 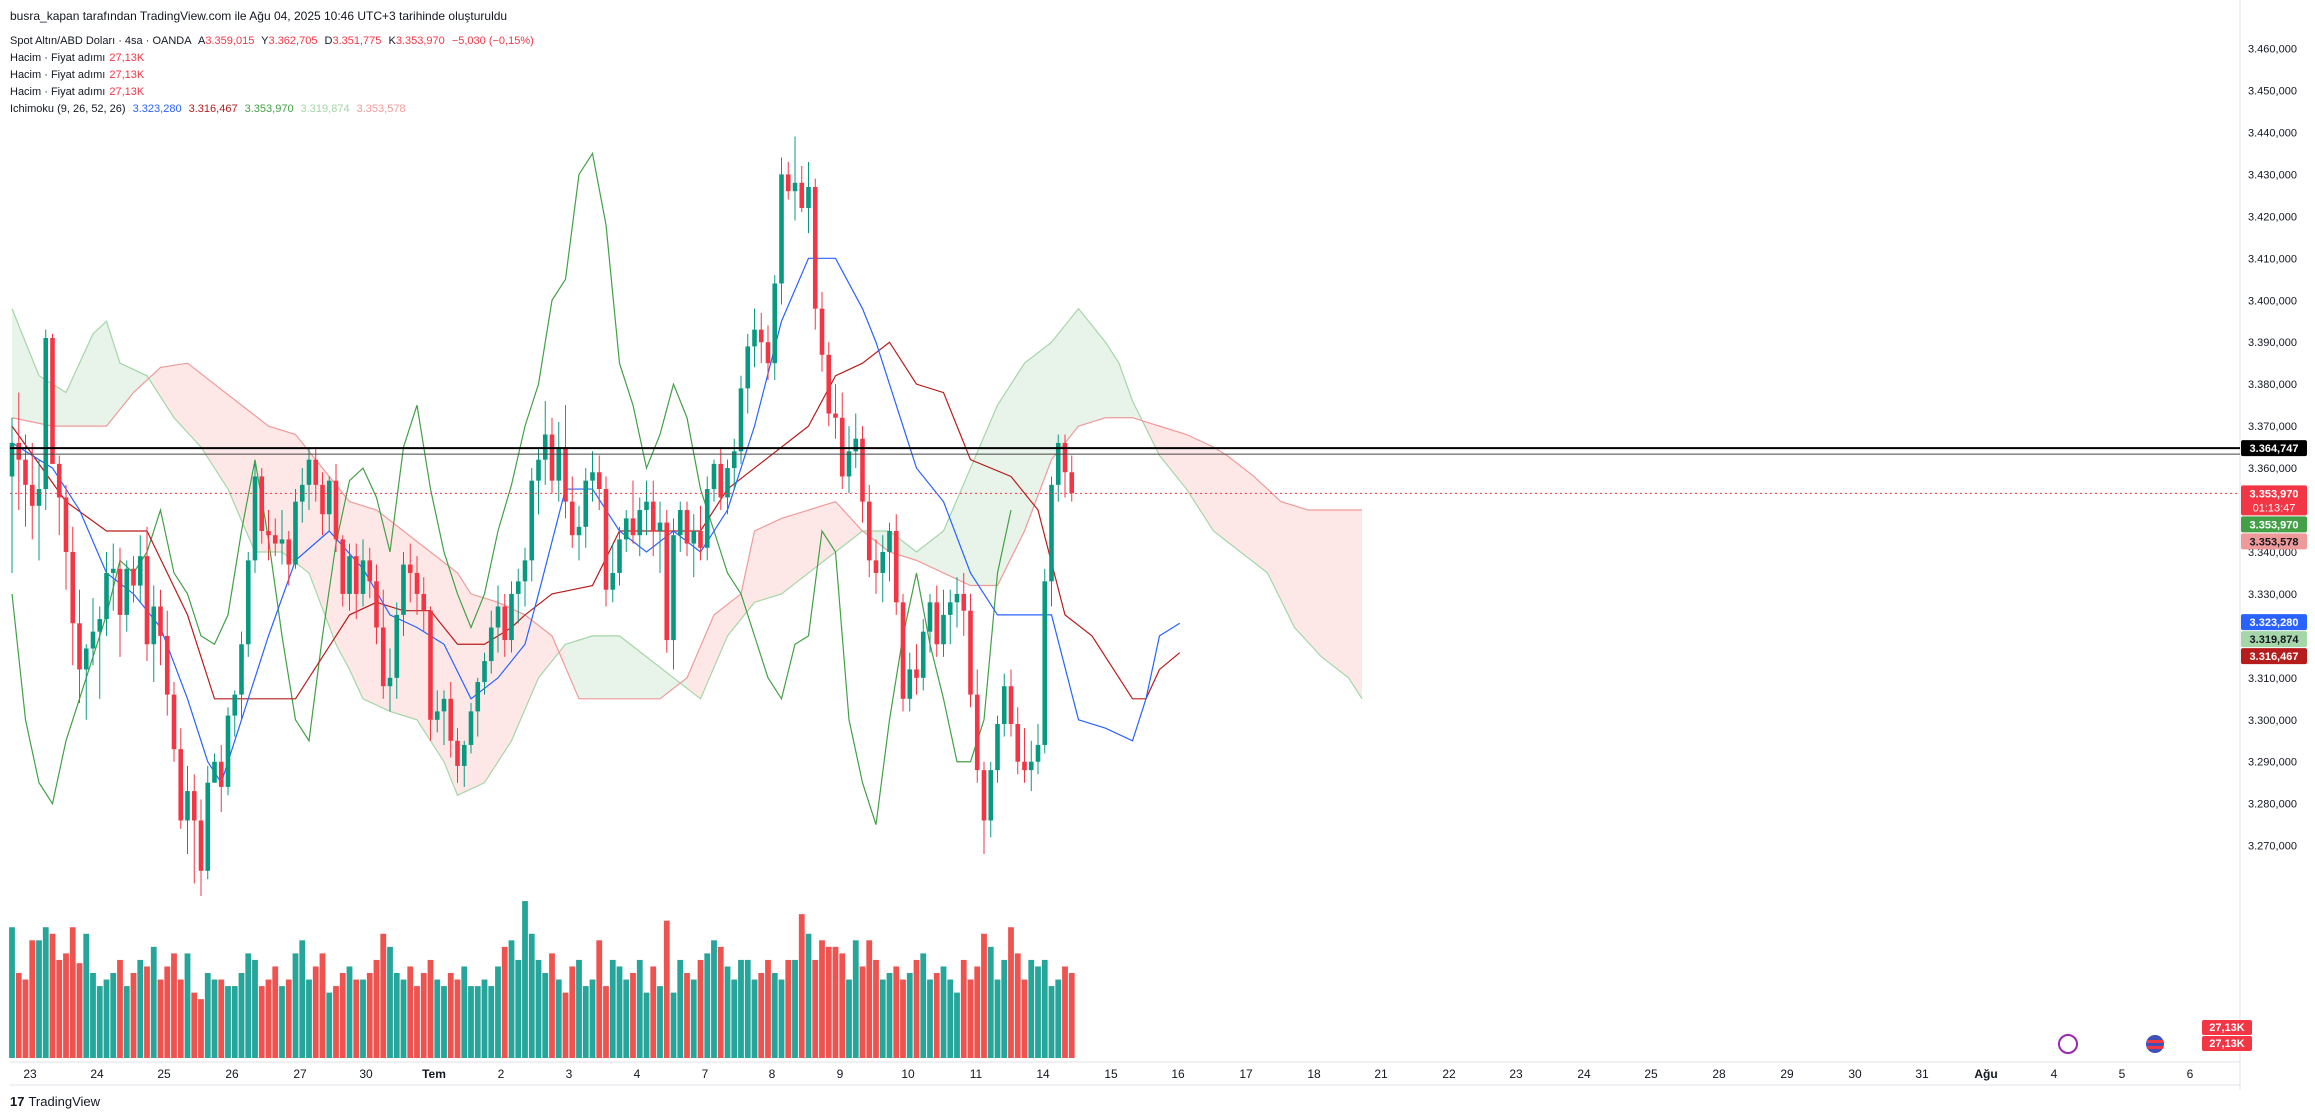 I want to click on x-tick-label-11: 8, so click(x=772, y=1074).